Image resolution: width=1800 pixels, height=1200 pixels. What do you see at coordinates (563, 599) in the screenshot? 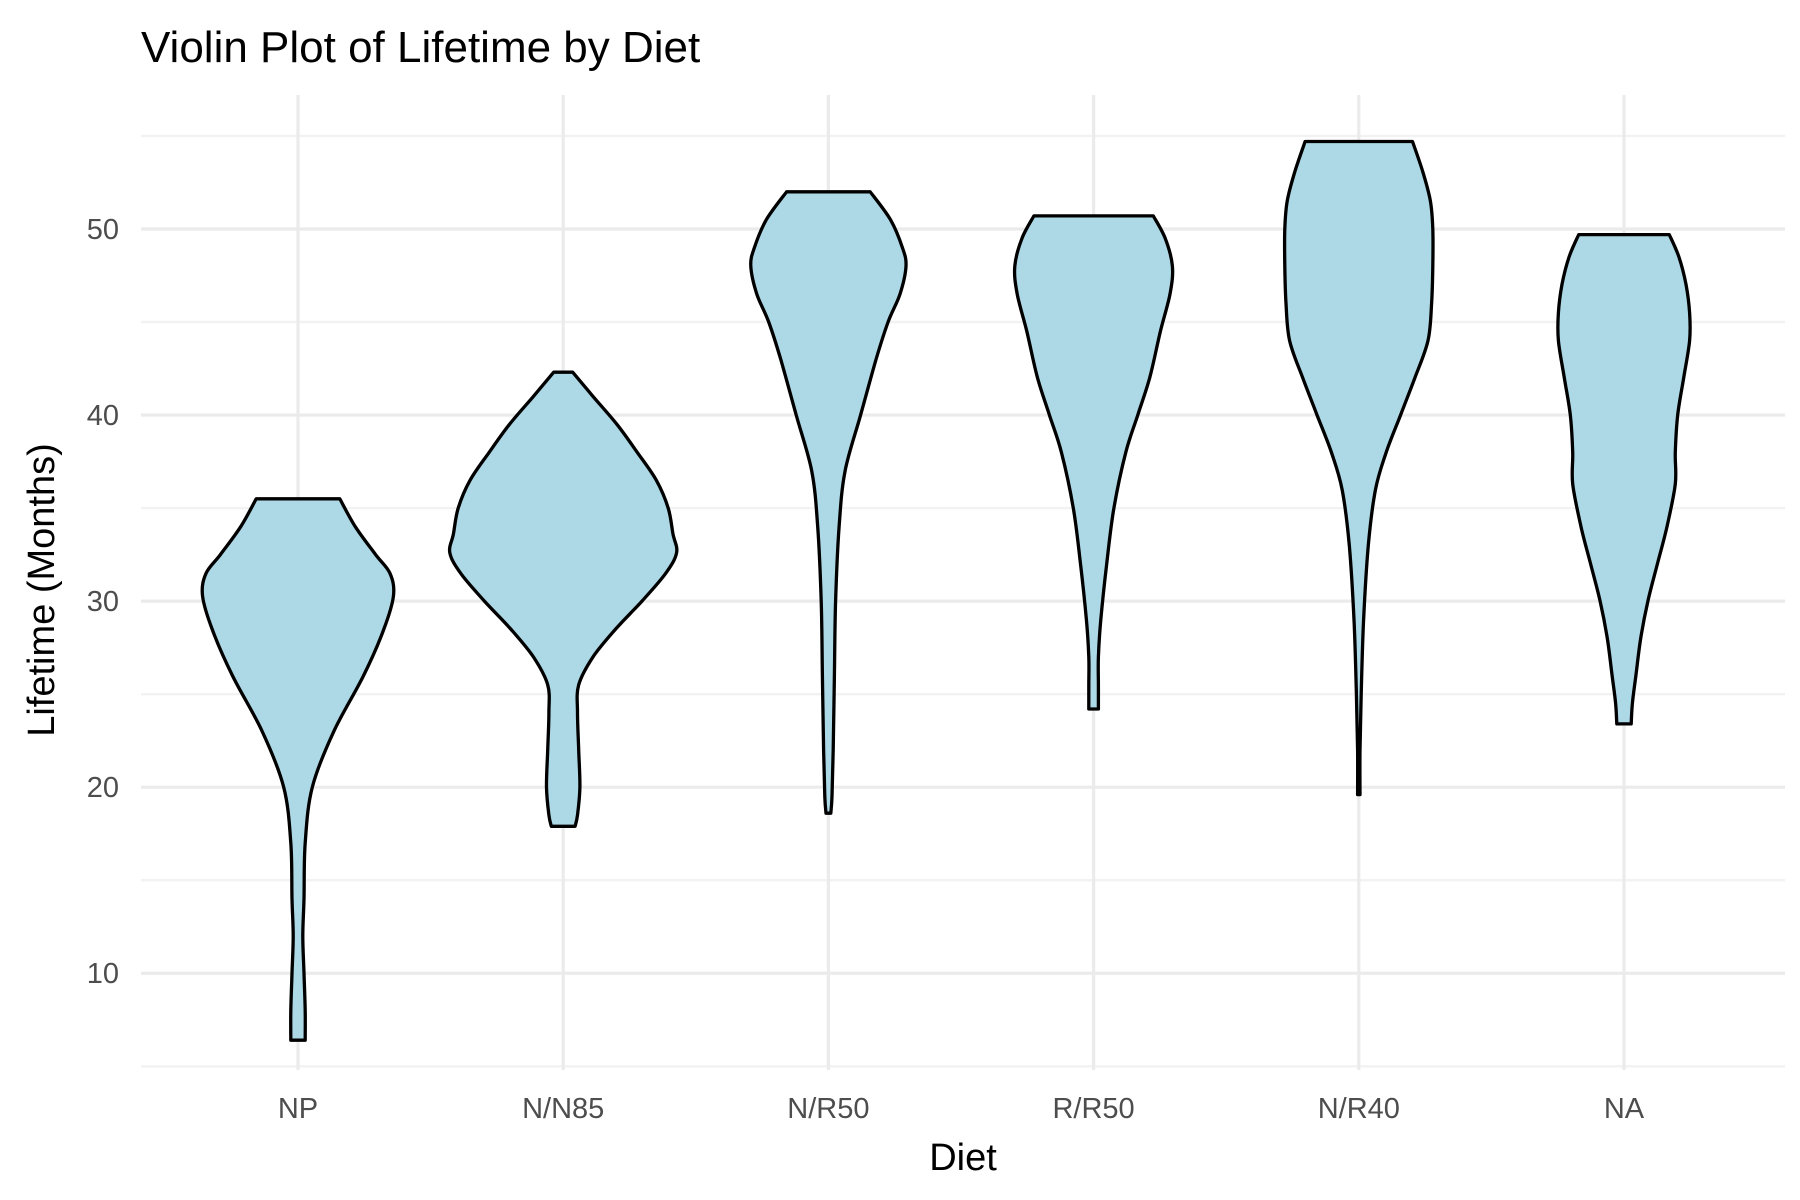
I see `violin-n-n85` at bounding box center [563, 599].